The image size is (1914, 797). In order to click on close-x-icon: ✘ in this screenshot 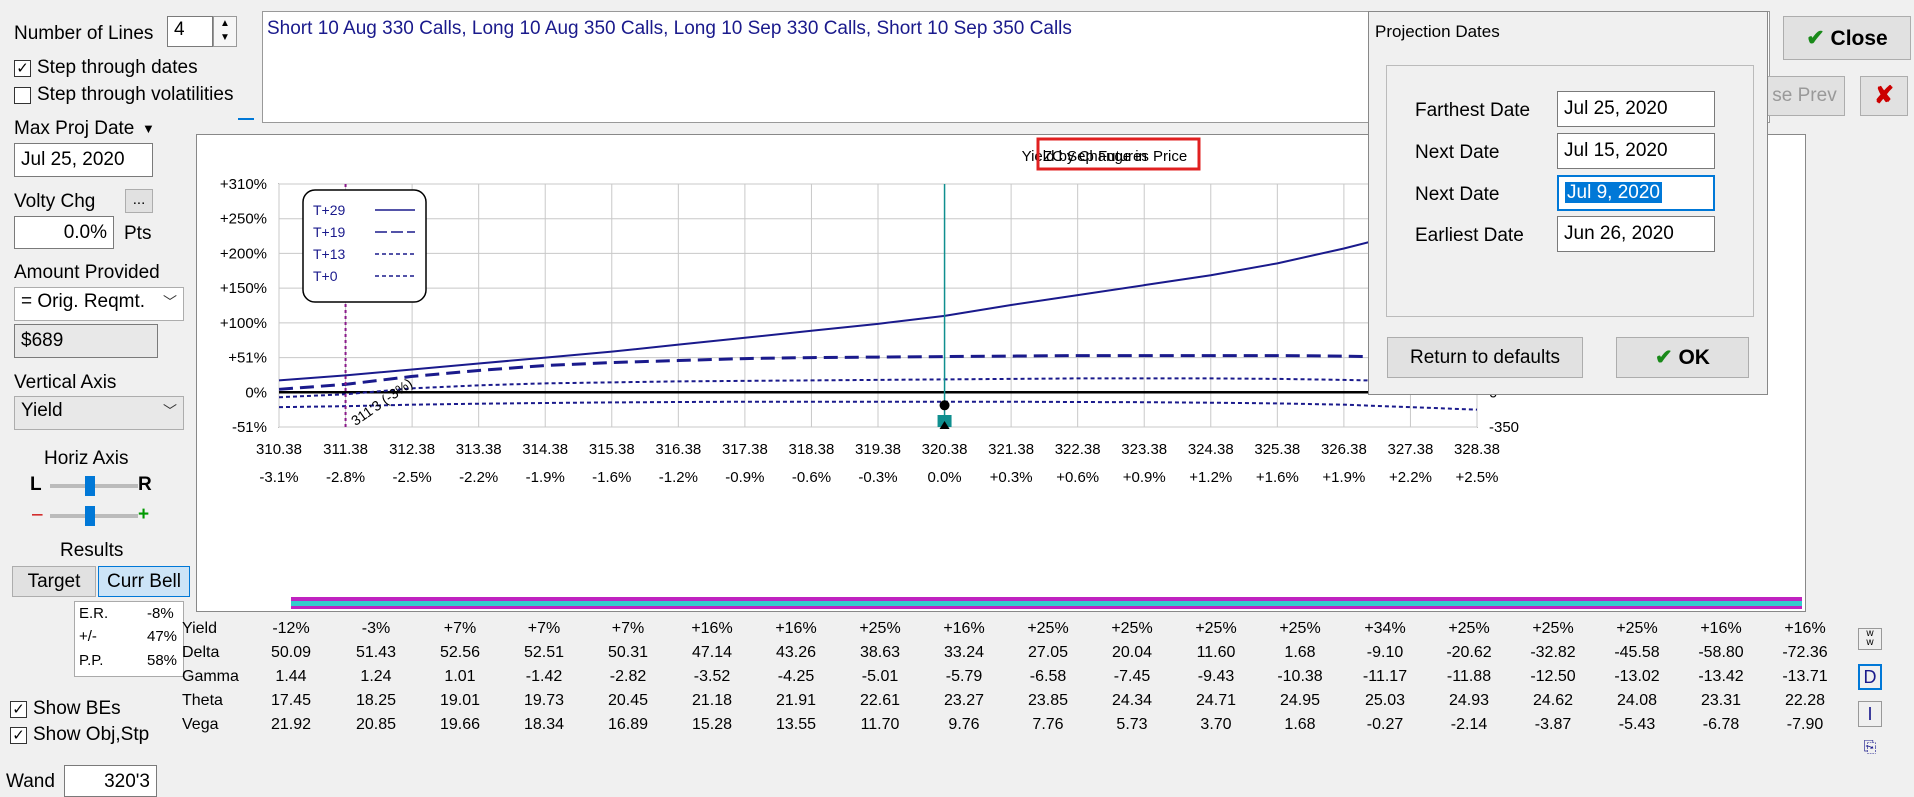, I will do `click(1884, 96)`.